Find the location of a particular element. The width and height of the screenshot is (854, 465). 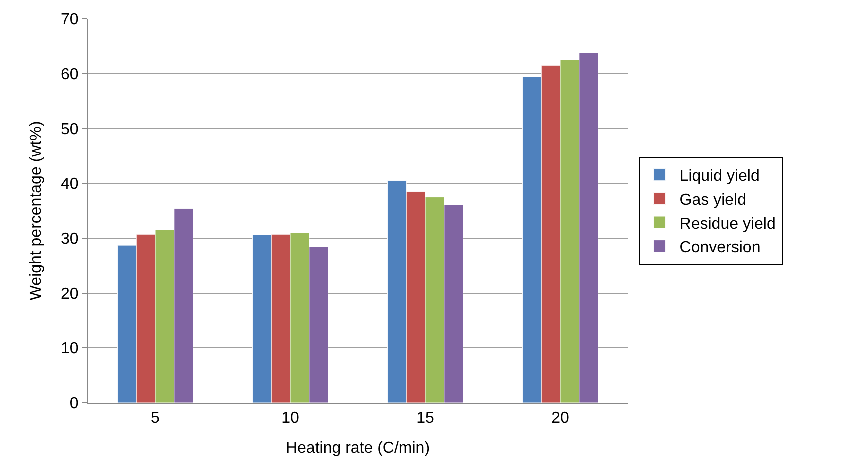

y-tick-label: 70 is located at coordinates (70, 20).